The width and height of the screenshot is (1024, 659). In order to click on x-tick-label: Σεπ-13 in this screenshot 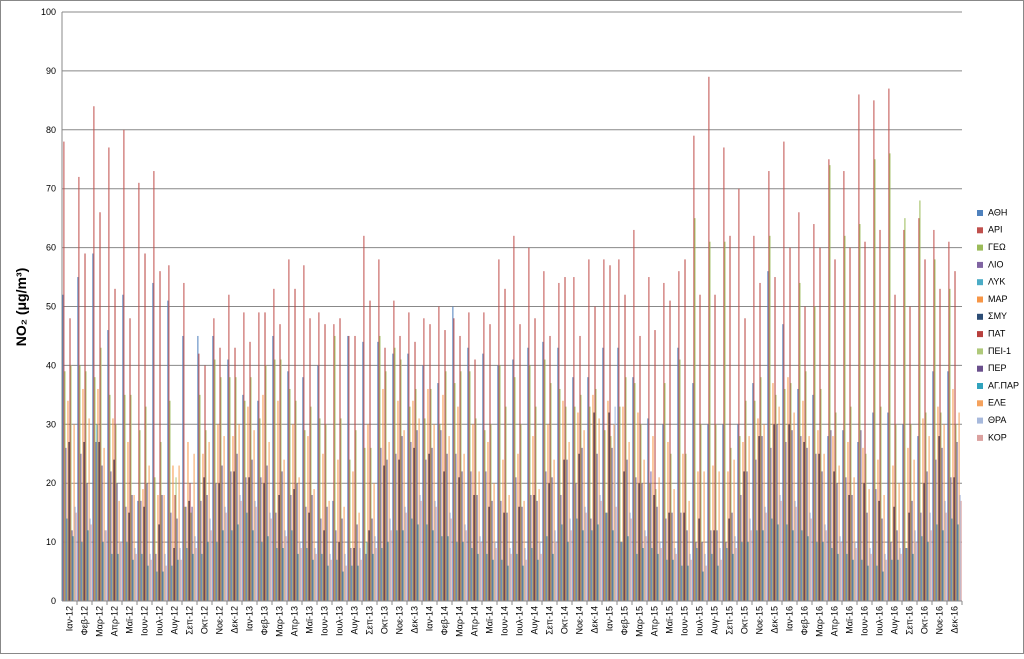, I will do `click(370, 620)`.